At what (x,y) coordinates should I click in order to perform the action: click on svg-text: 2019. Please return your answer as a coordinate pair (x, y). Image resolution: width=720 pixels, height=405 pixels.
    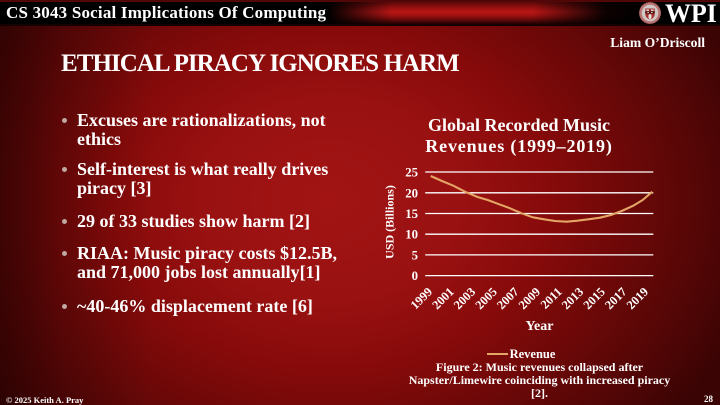
    Looking at the image, I should click on (637, 298).